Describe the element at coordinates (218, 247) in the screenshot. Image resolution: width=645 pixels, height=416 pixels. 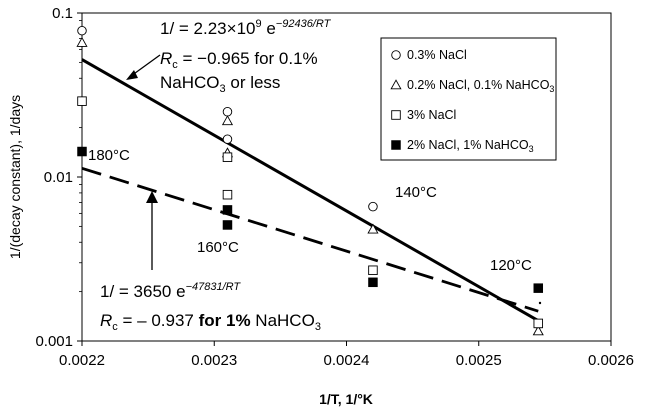
I see `temp-label-160: 160°C` at that location.